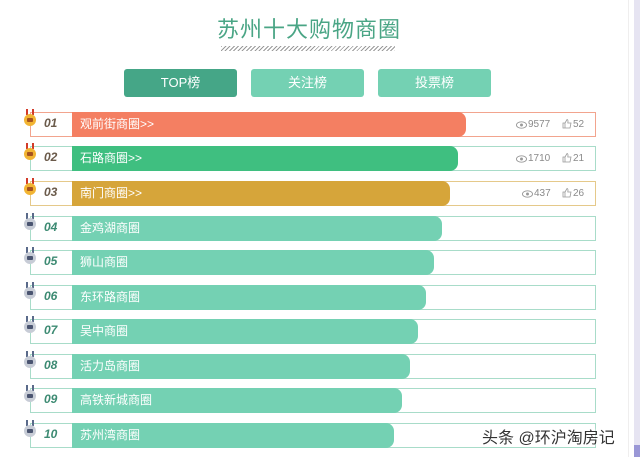 This screenshot has width=640, height=457. What do you see at coordinates (241, 366) in the screenshot?
I see `ranking-bar: 活力岛商圈` at bounding box center [241, 366].